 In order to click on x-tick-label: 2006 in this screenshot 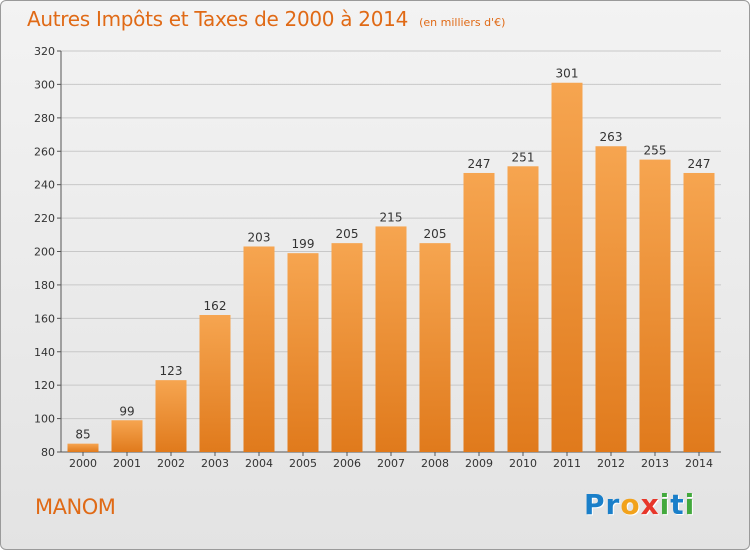, I will do `click(347, 463)`.